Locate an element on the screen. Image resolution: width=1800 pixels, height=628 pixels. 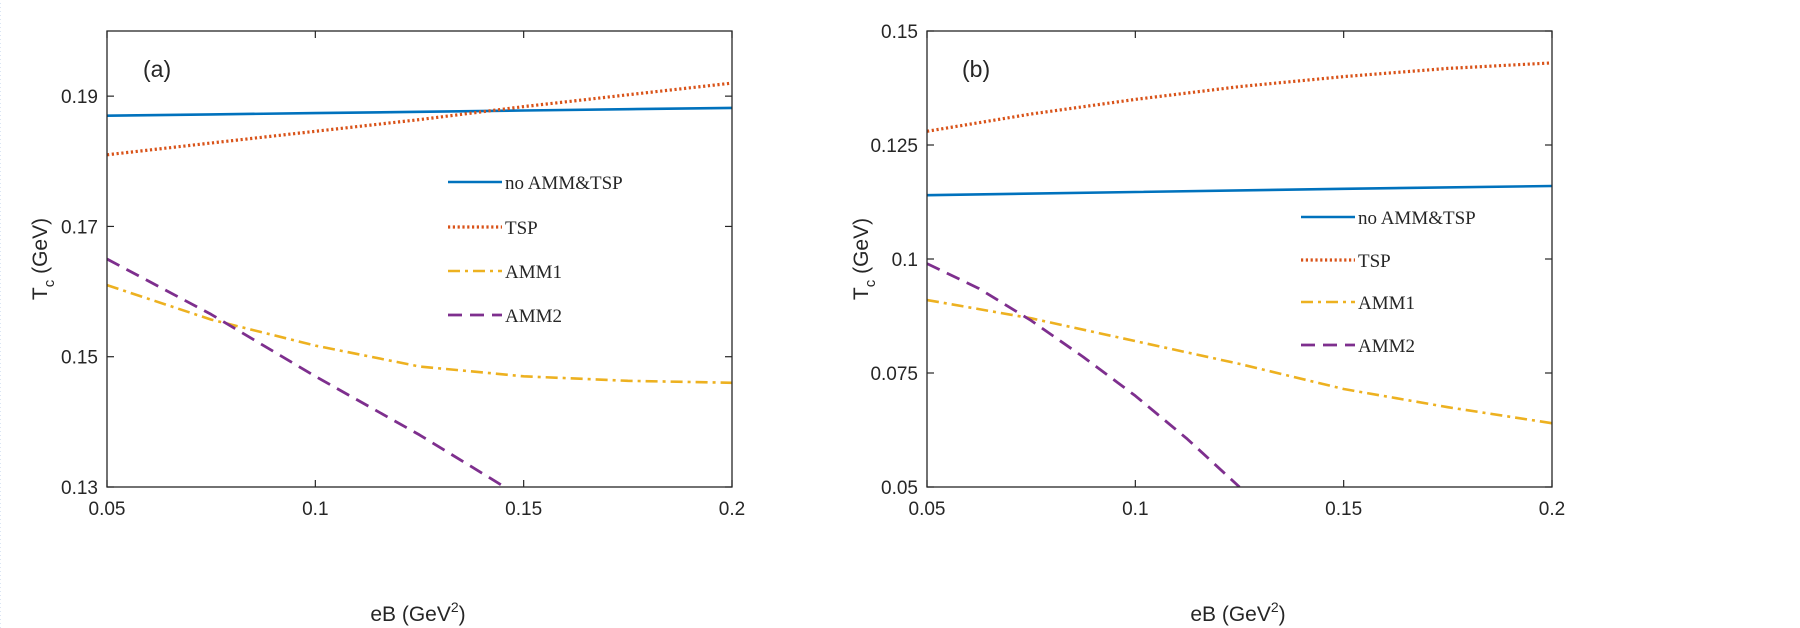
y-axis-label-main-a: T is located at coordinates (40, 293).